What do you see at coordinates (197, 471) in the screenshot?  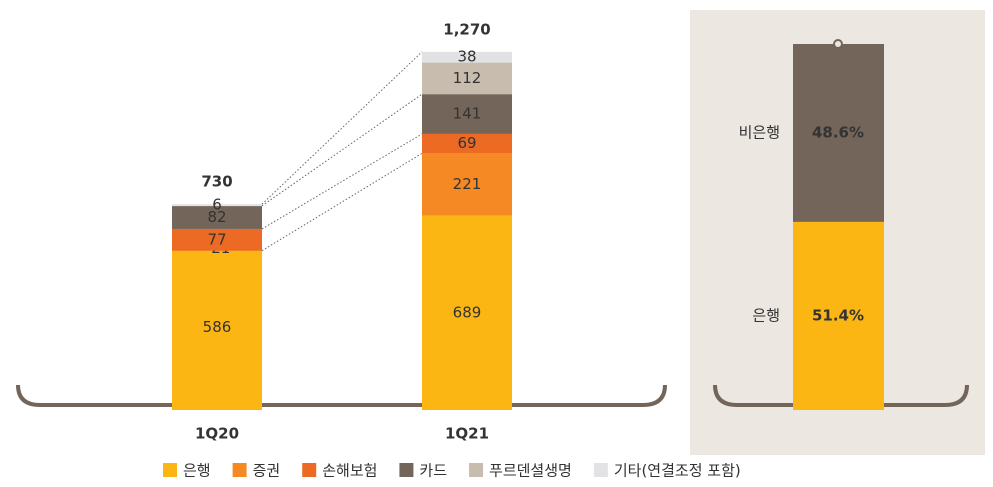 I see `legend-label: 은행` at bounding box center [197, 471].